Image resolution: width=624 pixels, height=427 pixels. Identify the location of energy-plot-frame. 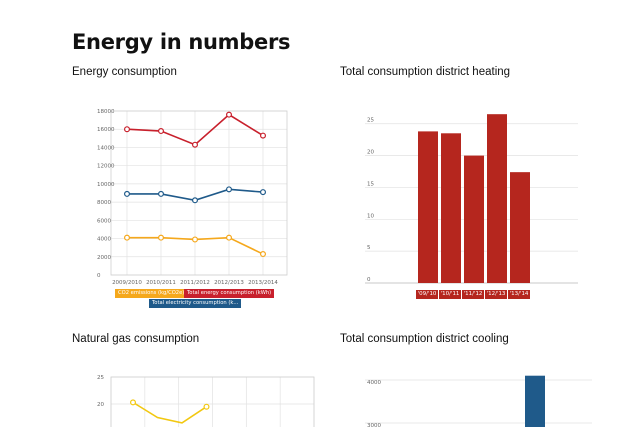
(199, 193).